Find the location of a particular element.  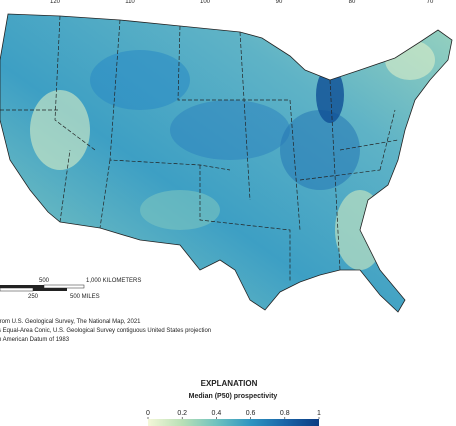

longitude-label: 90 is located at coordinates (279, 2).